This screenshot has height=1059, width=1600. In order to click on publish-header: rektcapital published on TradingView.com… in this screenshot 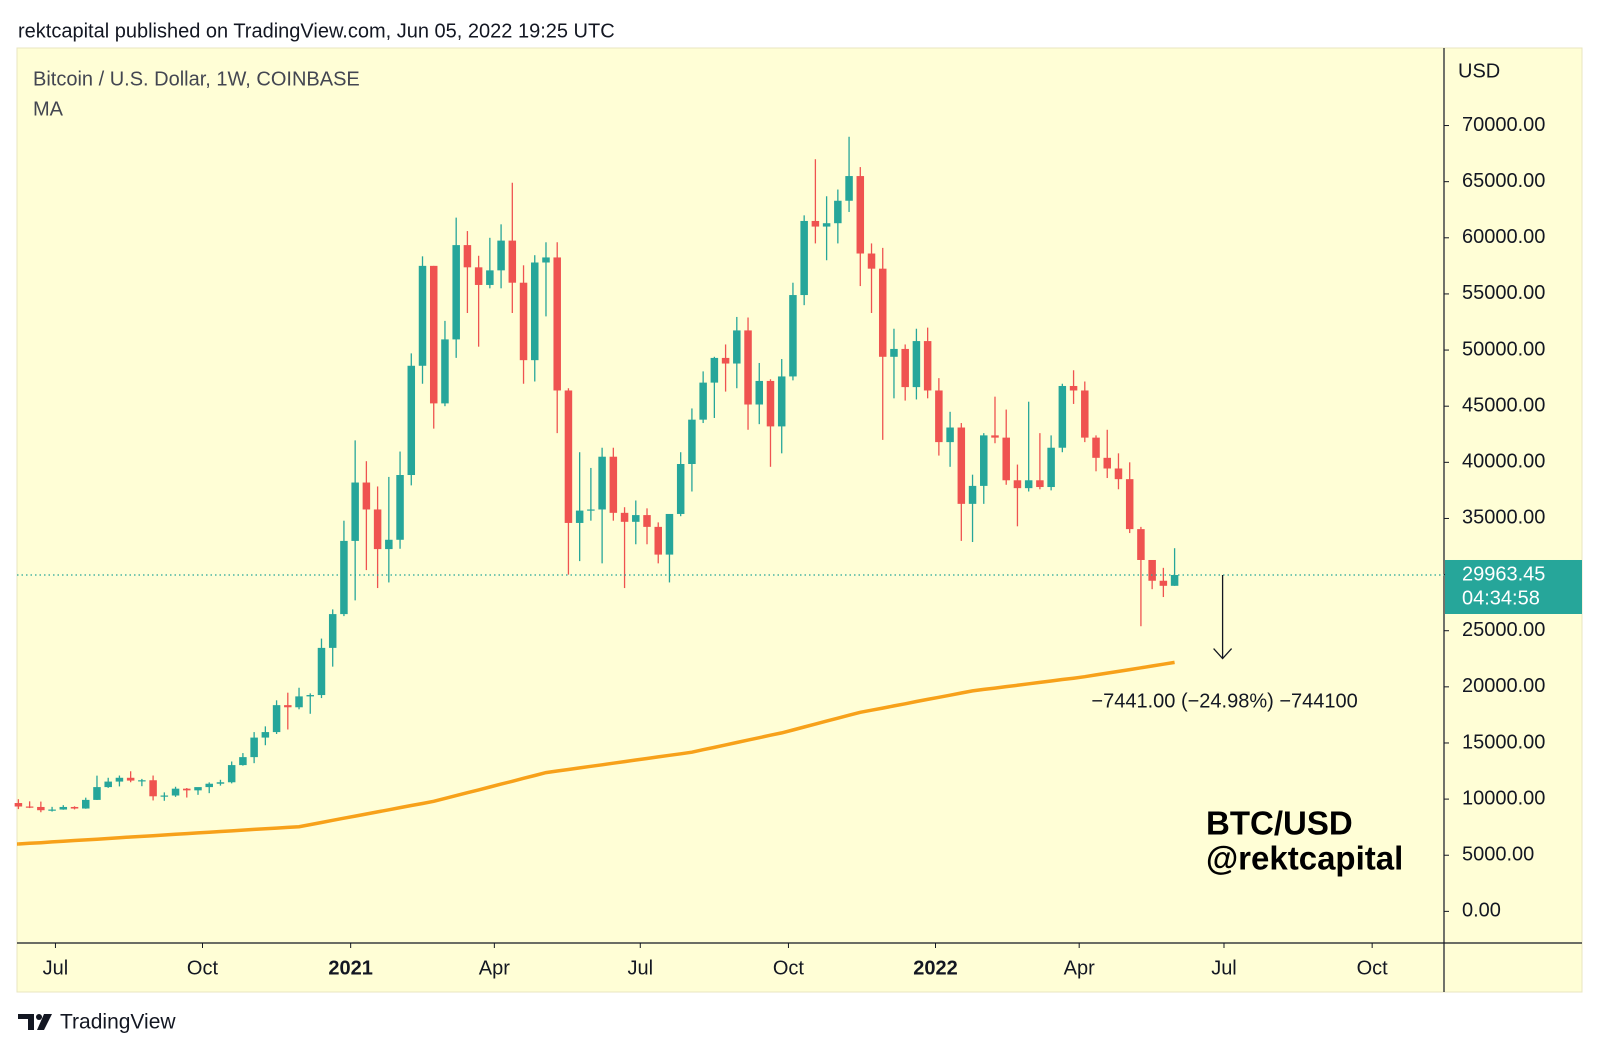, I will do `click(316, 31)`.